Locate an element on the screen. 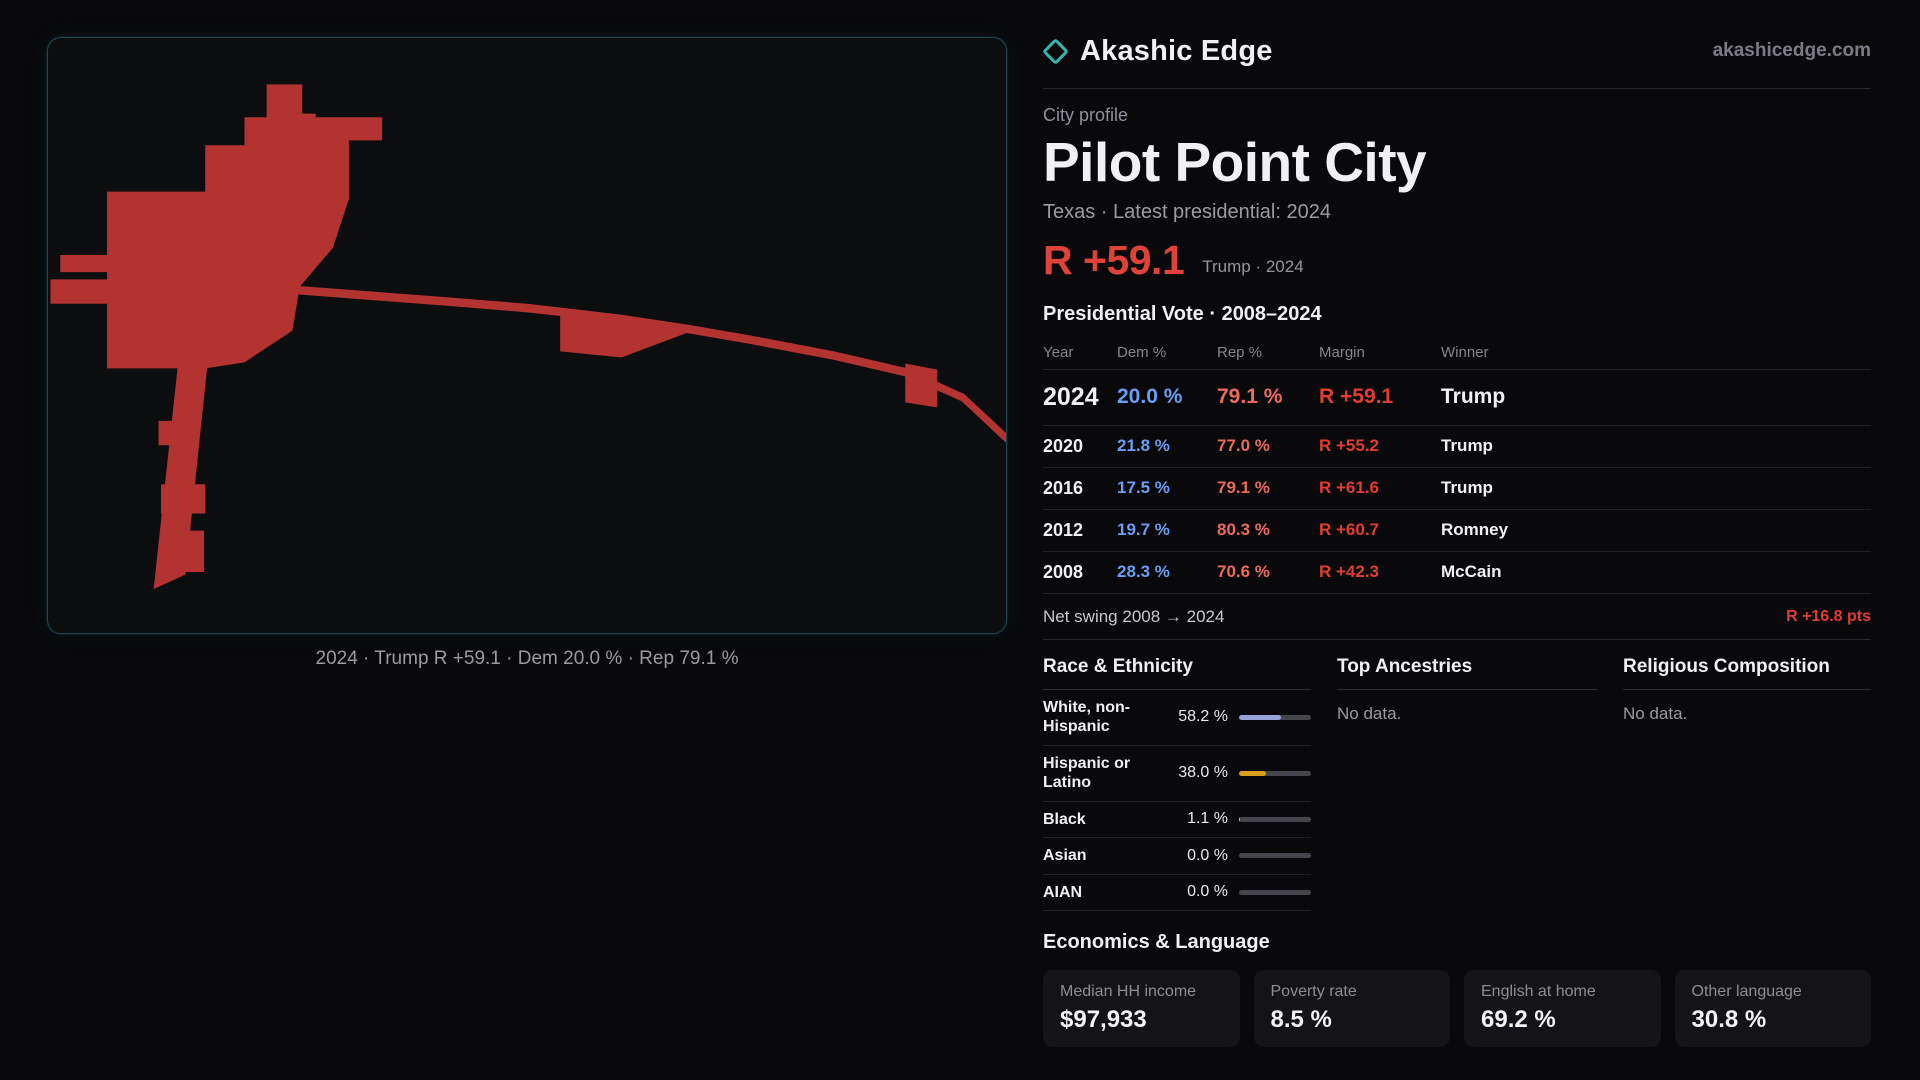 This screenshot has width=1920, height=1080. net-swing-value: R +16.8 pts is located at coordinates (1828, 616).